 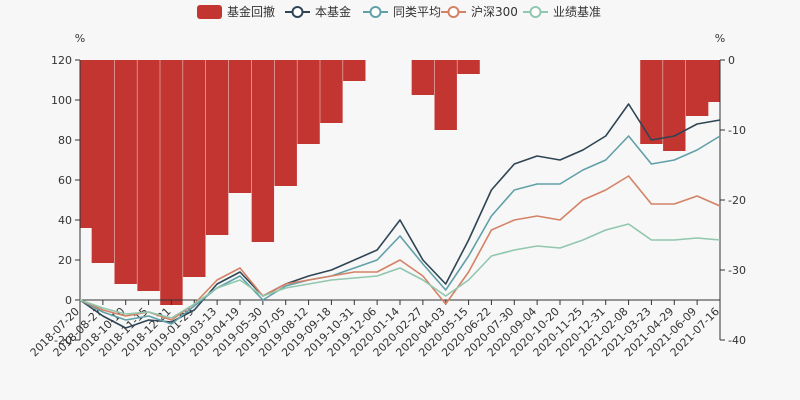 I want to click on left-axis-tick-label: 60, so click(x=65, y=180).